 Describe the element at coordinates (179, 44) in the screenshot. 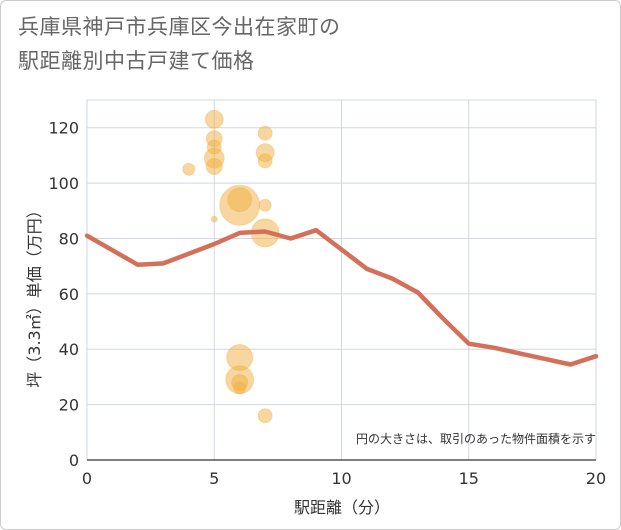

I see `chart-title: 兵庫県神戸市兵庫区今出在家町の 駅距離別中古戸建て価格` at that location.